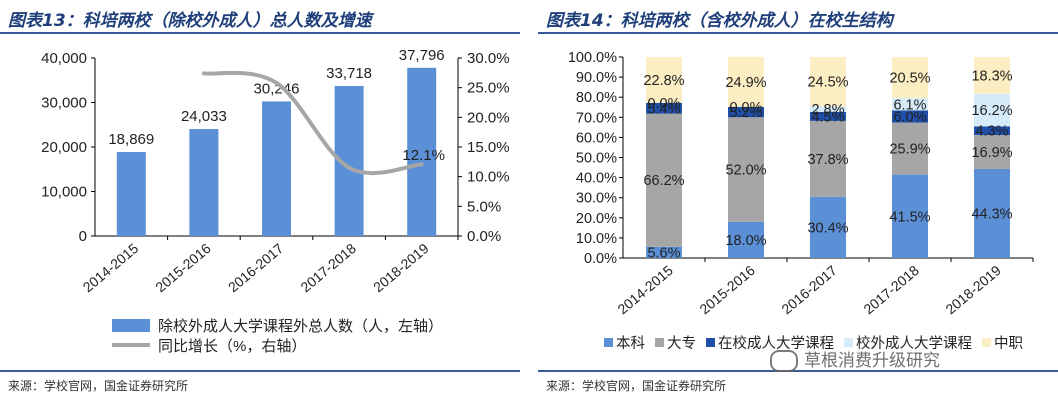 The image size is (1058, 407). What do you see at coordinates (423, 155) in the screenshot?
I see `line-data-label: 12.1%` at bounding box center [423, 155].